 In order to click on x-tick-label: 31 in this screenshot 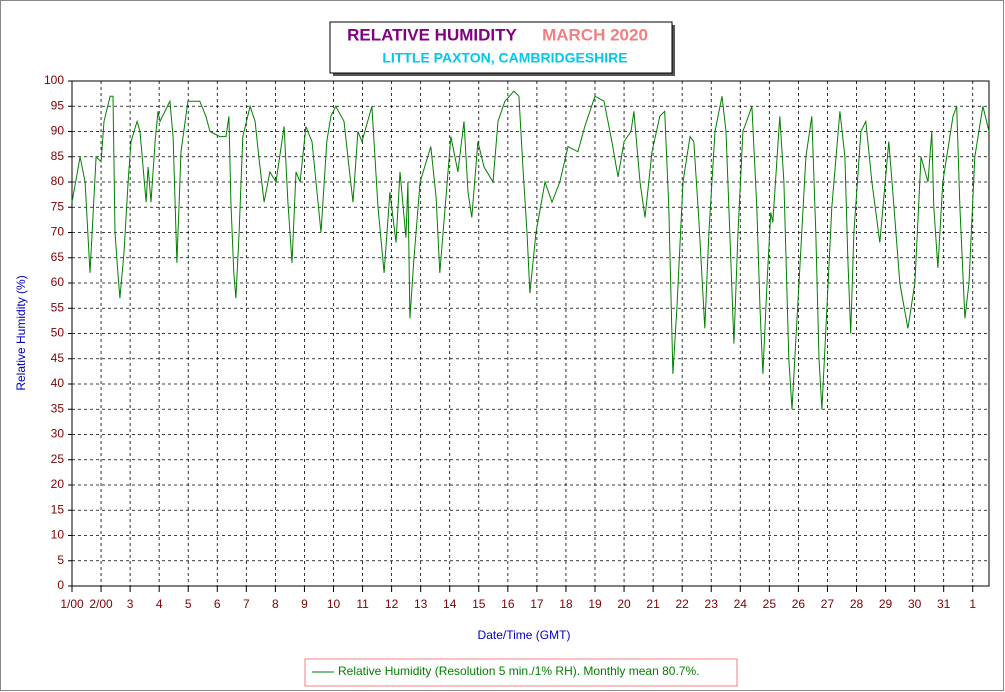, I will do `click(944, 604)`.